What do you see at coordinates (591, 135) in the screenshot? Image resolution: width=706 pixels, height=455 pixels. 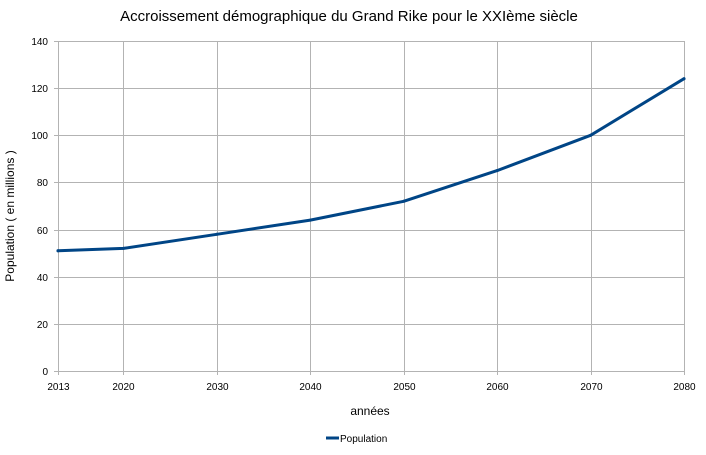 I see `data-point-2070` at bounding box center [591, 135].